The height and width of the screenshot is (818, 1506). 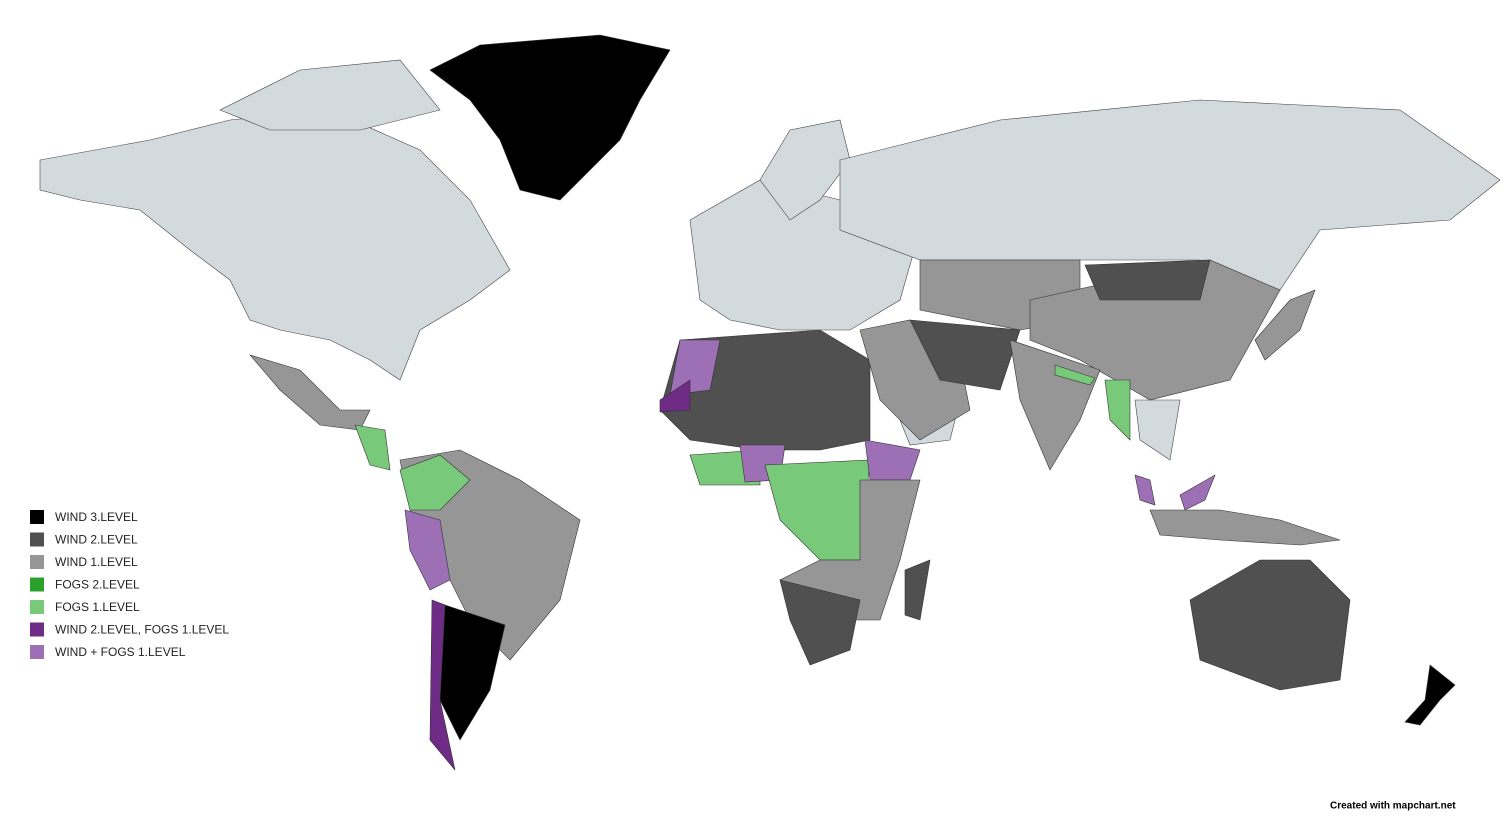 What do you see at coordinates (892, 460) in the screenshot?
I see `ethiopia` at bounding box center [892, 460].